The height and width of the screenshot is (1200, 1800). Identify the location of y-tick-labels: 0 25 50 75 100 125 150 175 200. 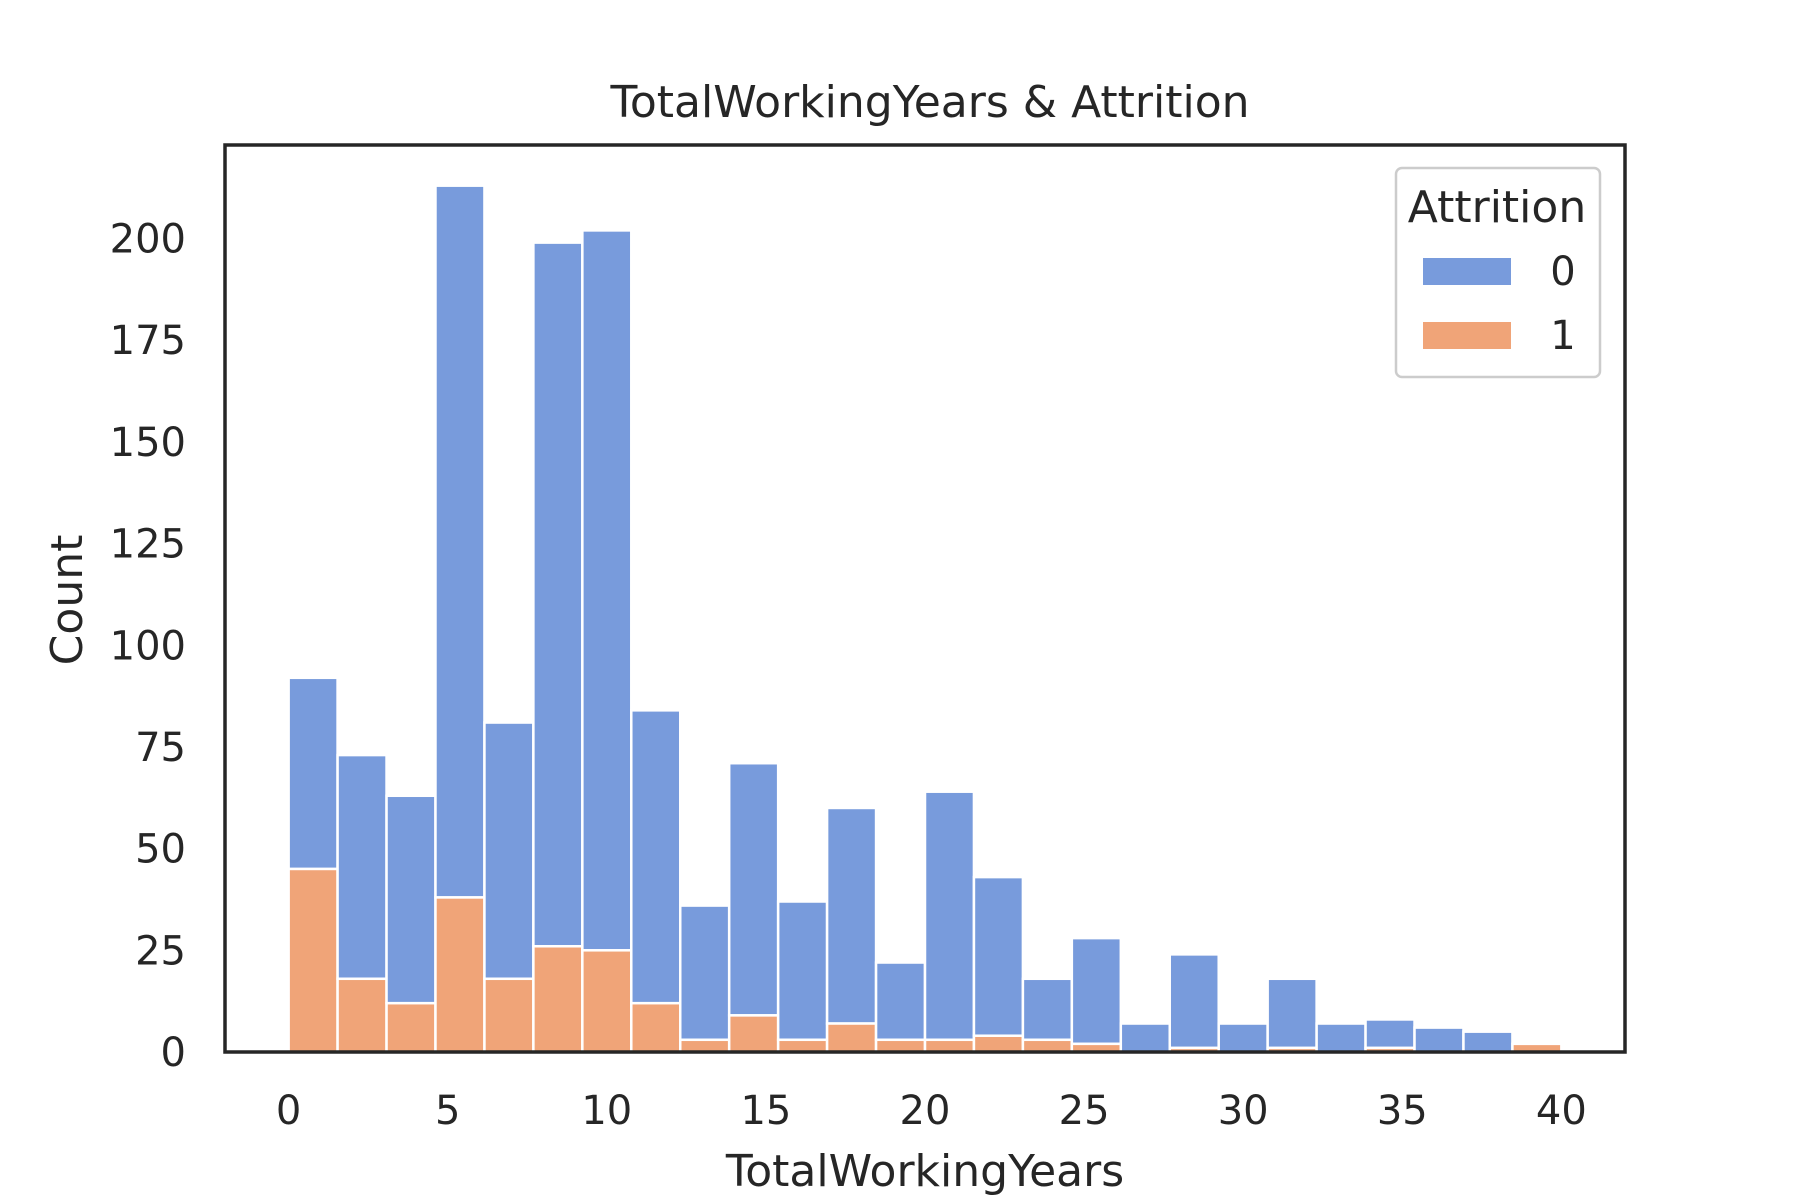
(148, 646).